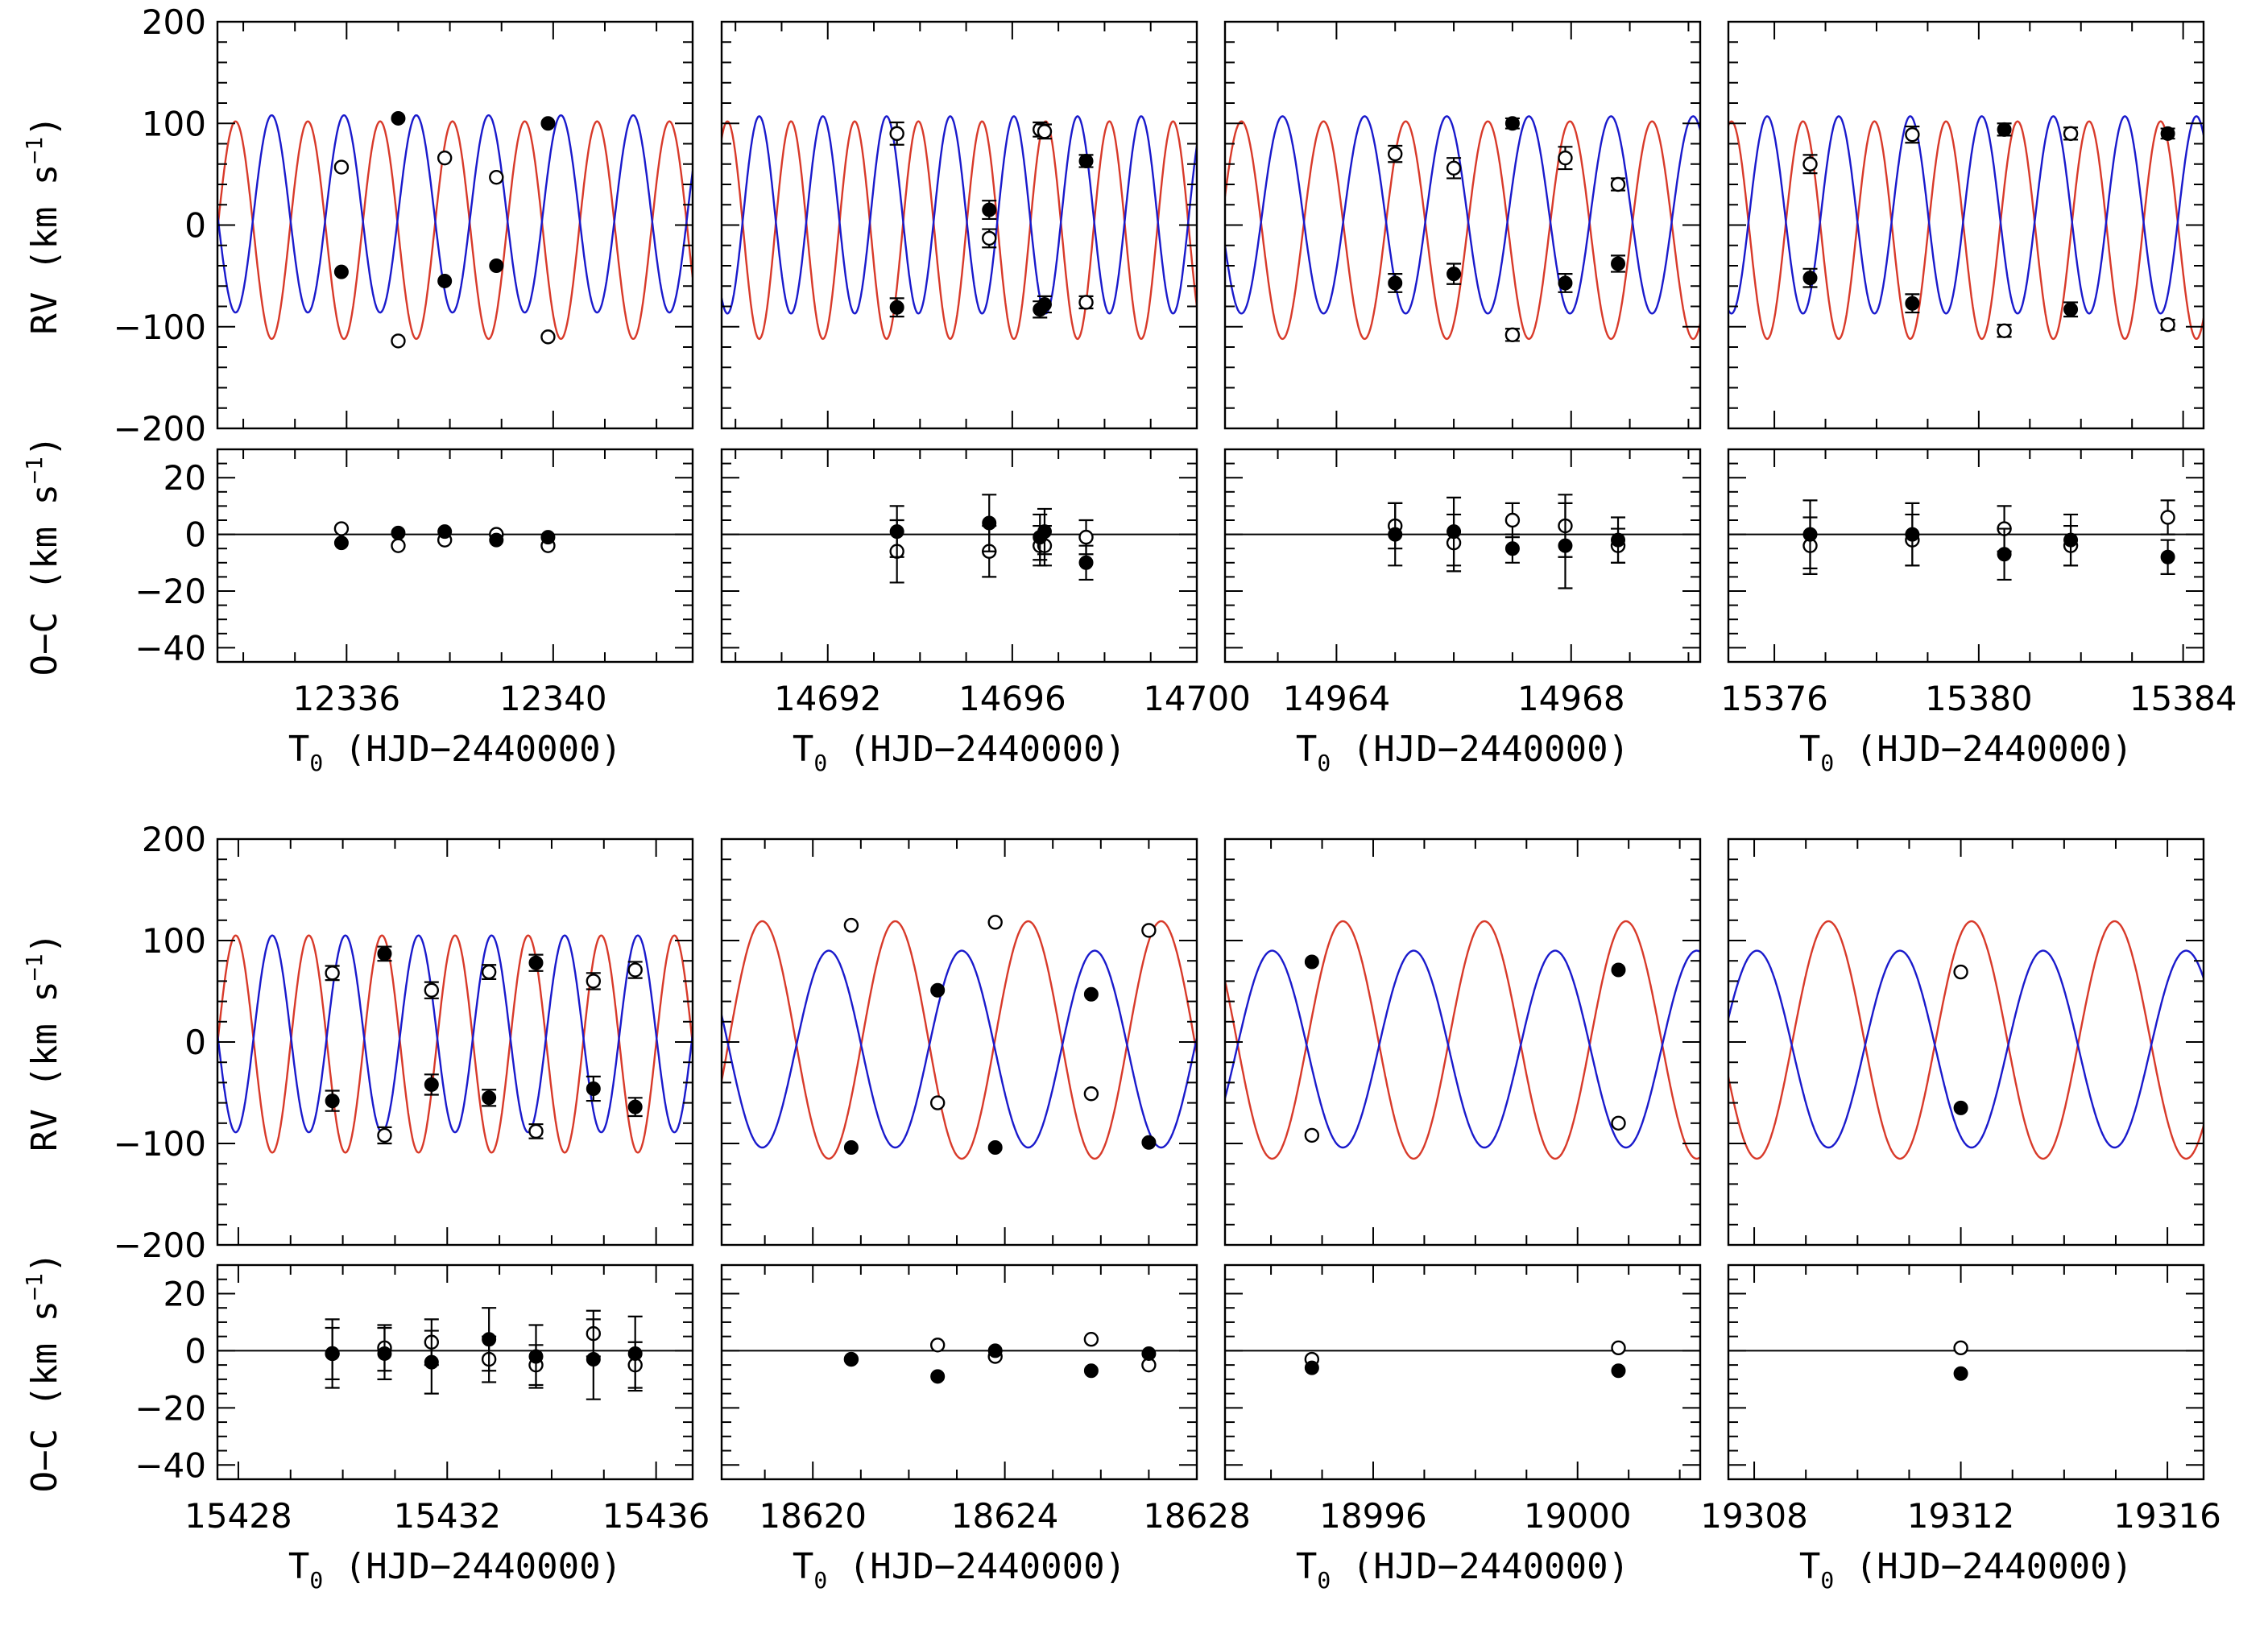 This screenshot has width=2268, height=1625. What do you see at coordinates (160, 1245) in the screenshot?
I see `rv-y-tick-label: −200` at bounding box center [160, 1245].